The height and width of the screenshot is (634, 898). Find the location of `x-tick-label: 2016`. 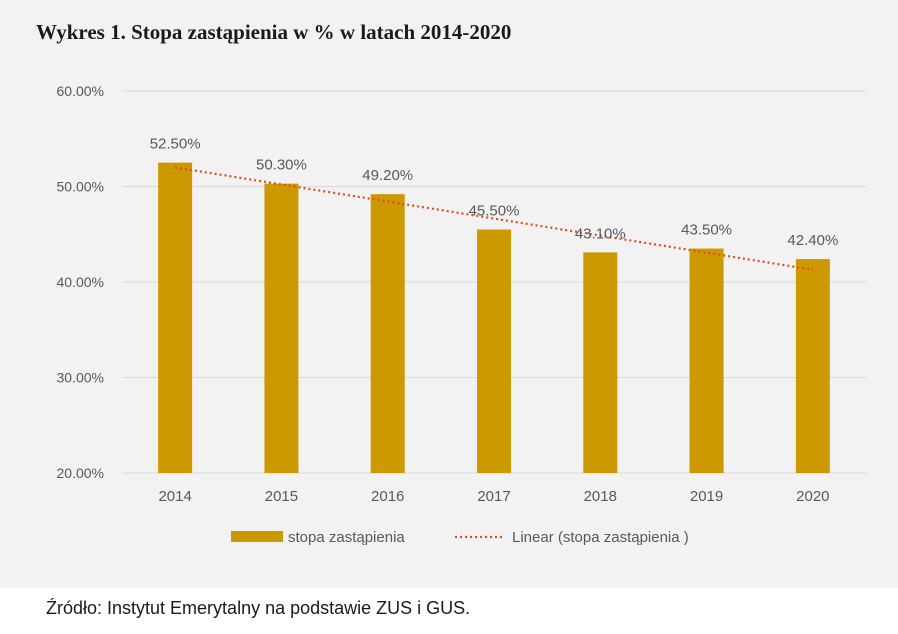

x-tick-label: 2016 is located at coordinates (387, 496).